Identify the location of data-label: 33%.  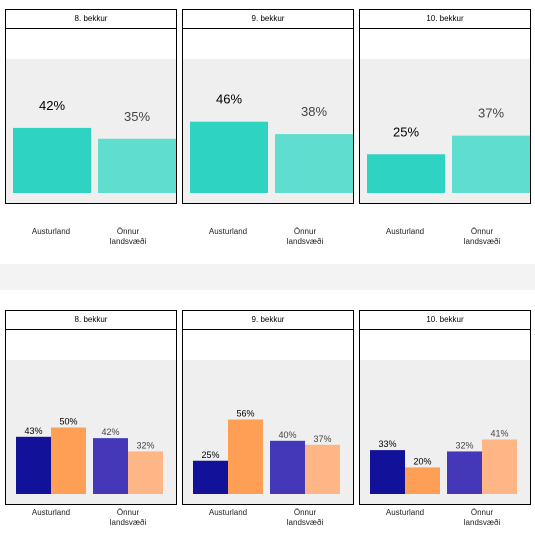
(387, 444).